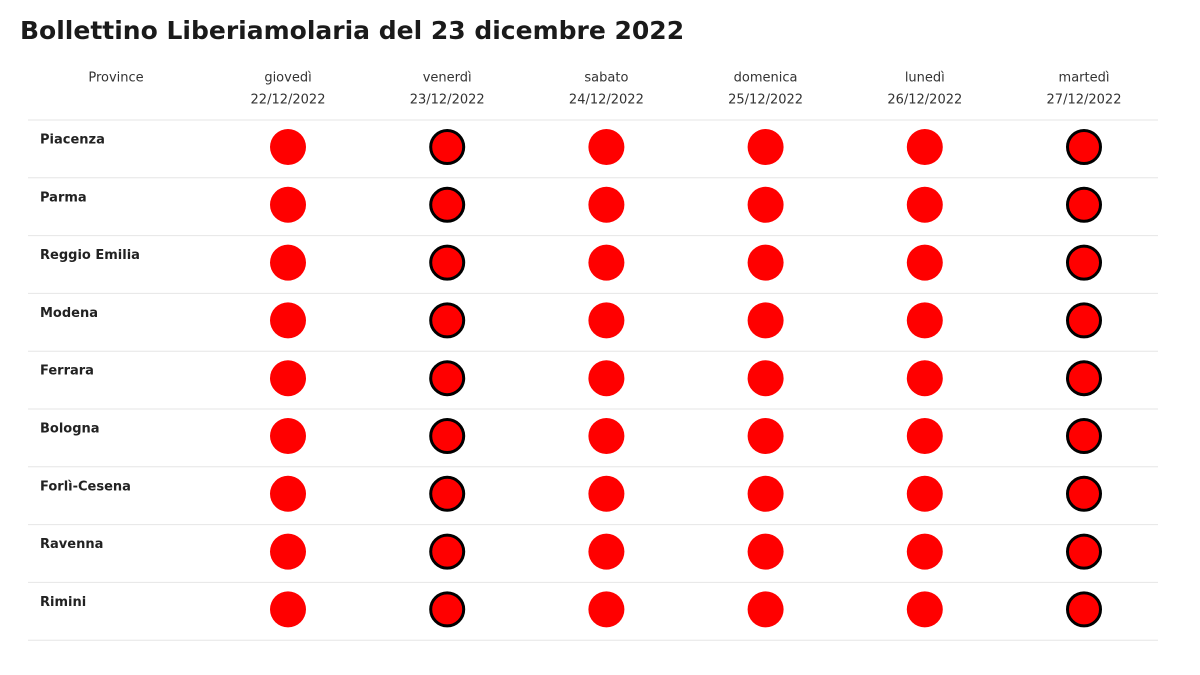 The image size is (1200, 675). Describe the element at coordinates (69, 313) in the screenshot. I see `province-name: Modena` at that location.